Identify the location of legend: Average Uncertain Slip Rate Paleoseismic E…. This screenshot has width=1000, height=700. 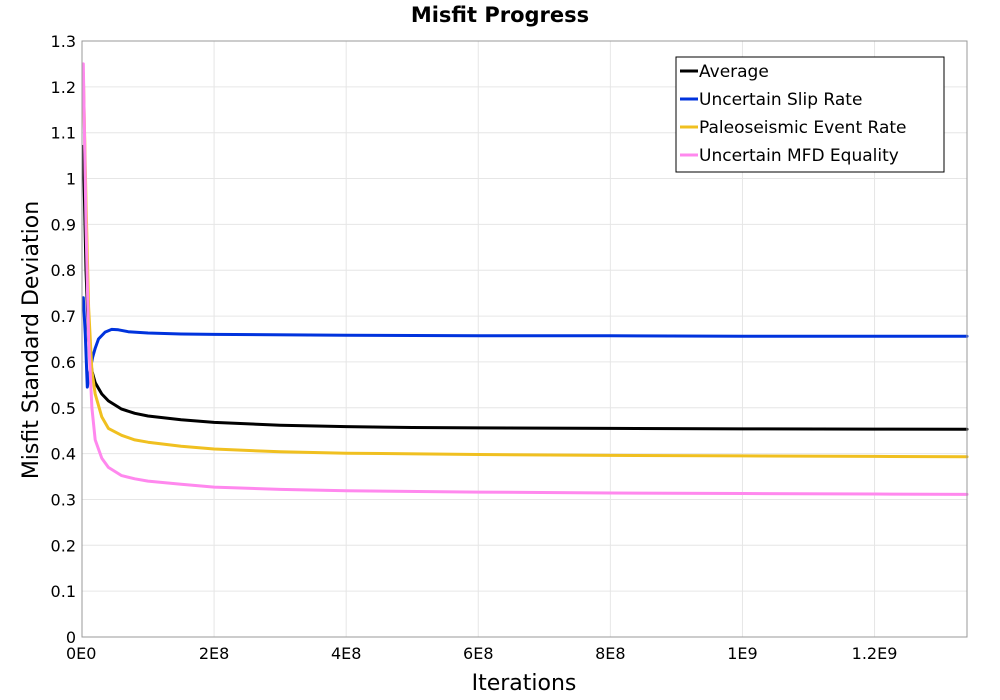
(810, 114).